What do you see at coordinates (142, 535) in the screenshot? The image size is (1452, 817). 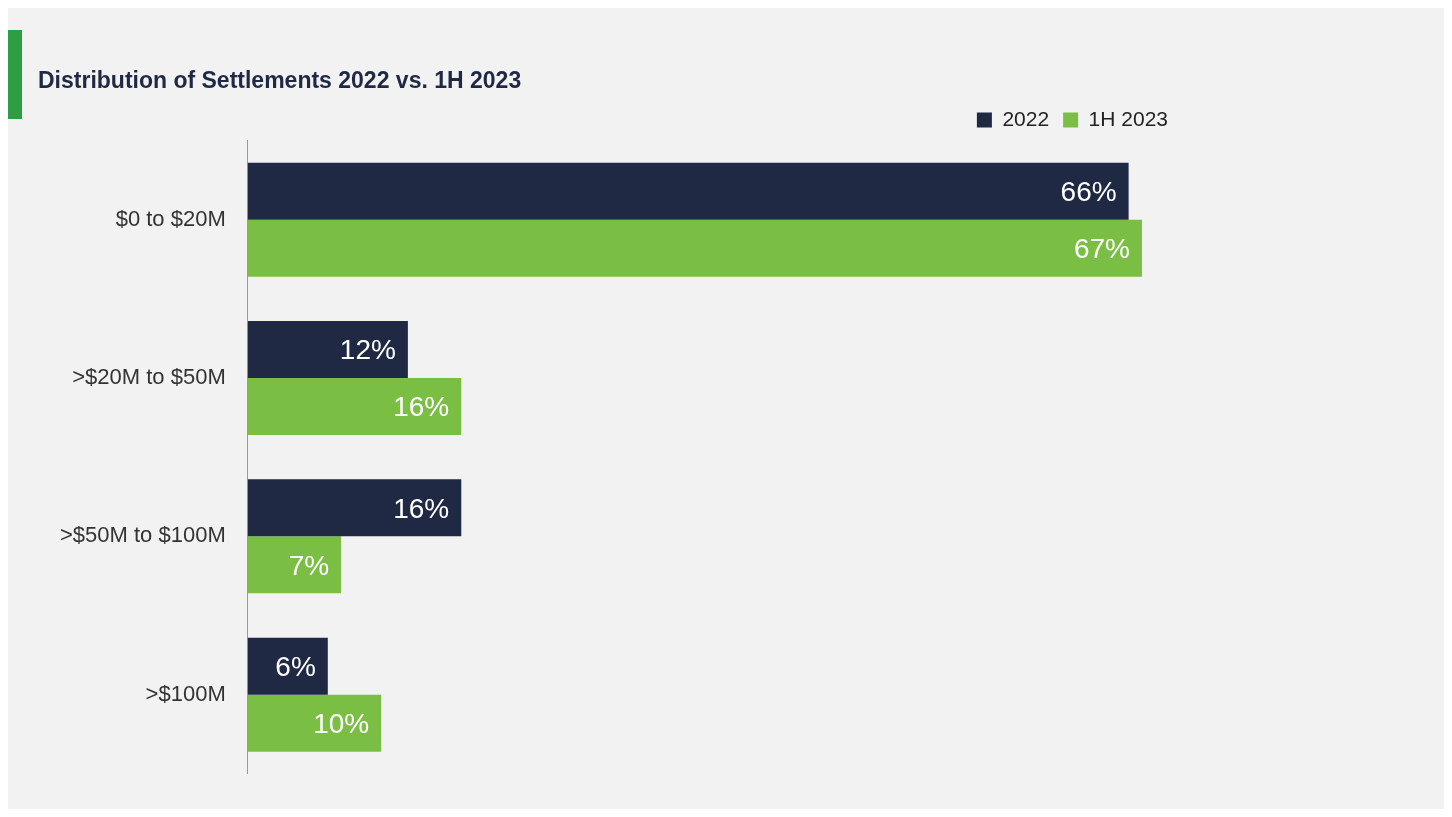 I see `y-tick-label: >$50M to $100M` at bounding box center [142, 535].